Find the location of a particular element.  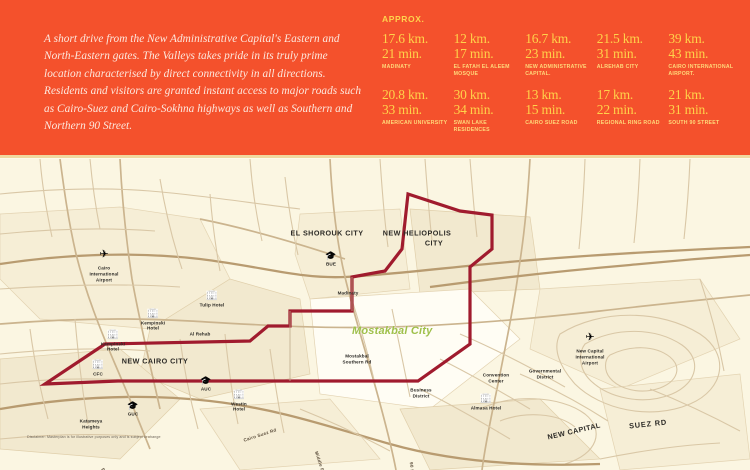

distance-destination: SWAN LAKE RESIDENCES is located at coordinates (471, 126).